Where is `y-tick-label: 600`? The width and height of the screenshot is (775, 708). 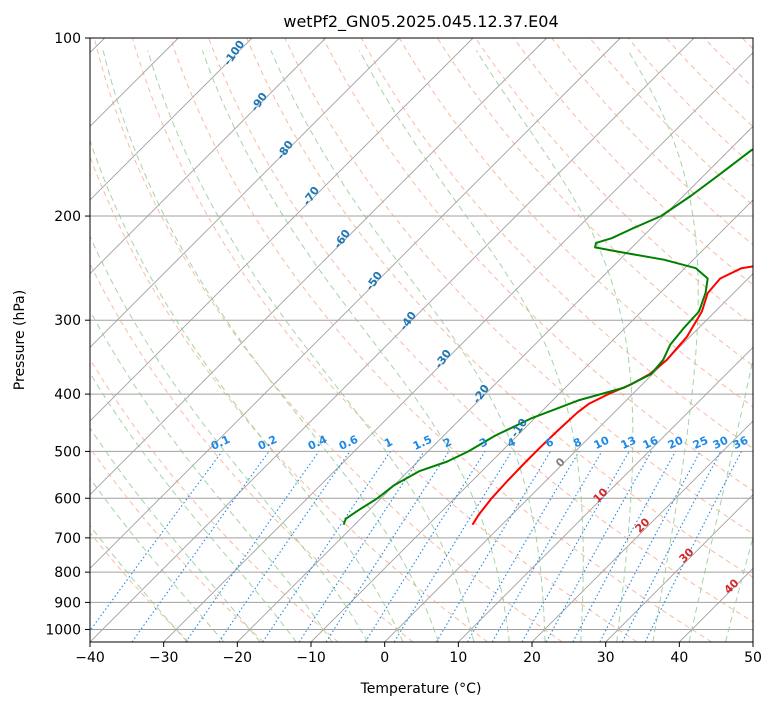 y-tick-label: 600 is located at coordinates (67, 499).